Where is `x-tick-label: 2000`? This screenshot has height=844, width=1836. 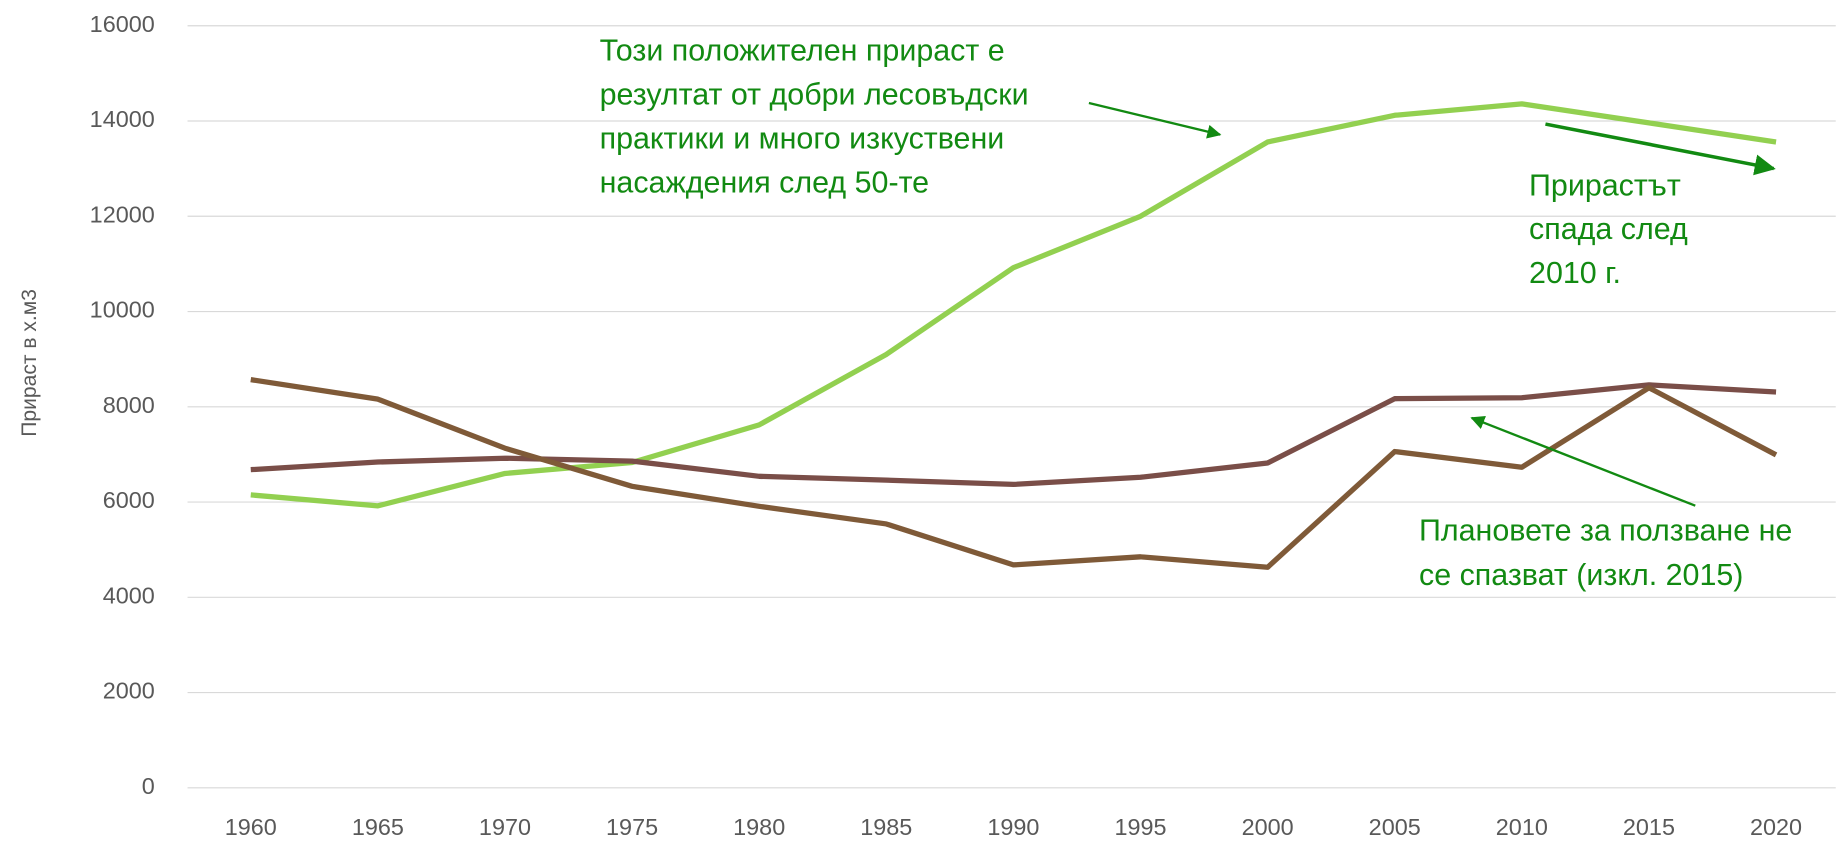 x-tick-label: 2000 is located at coordinates (1268, 827).